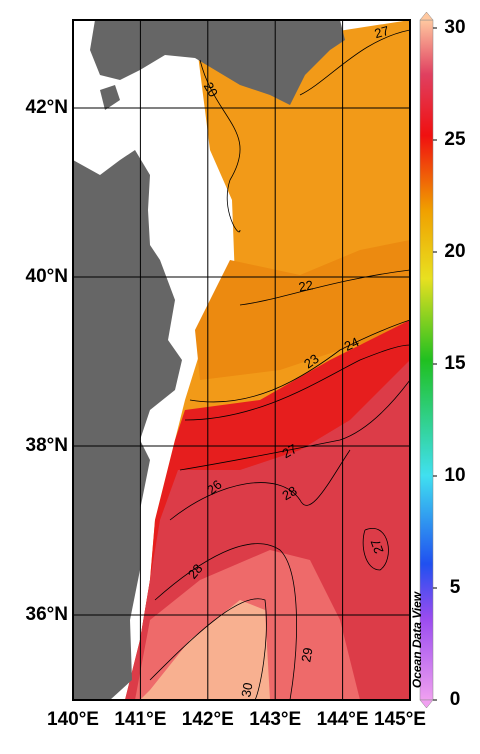 The image size is (480, 754). I want to click on colorbar-min-arrow, so click(426, 704).